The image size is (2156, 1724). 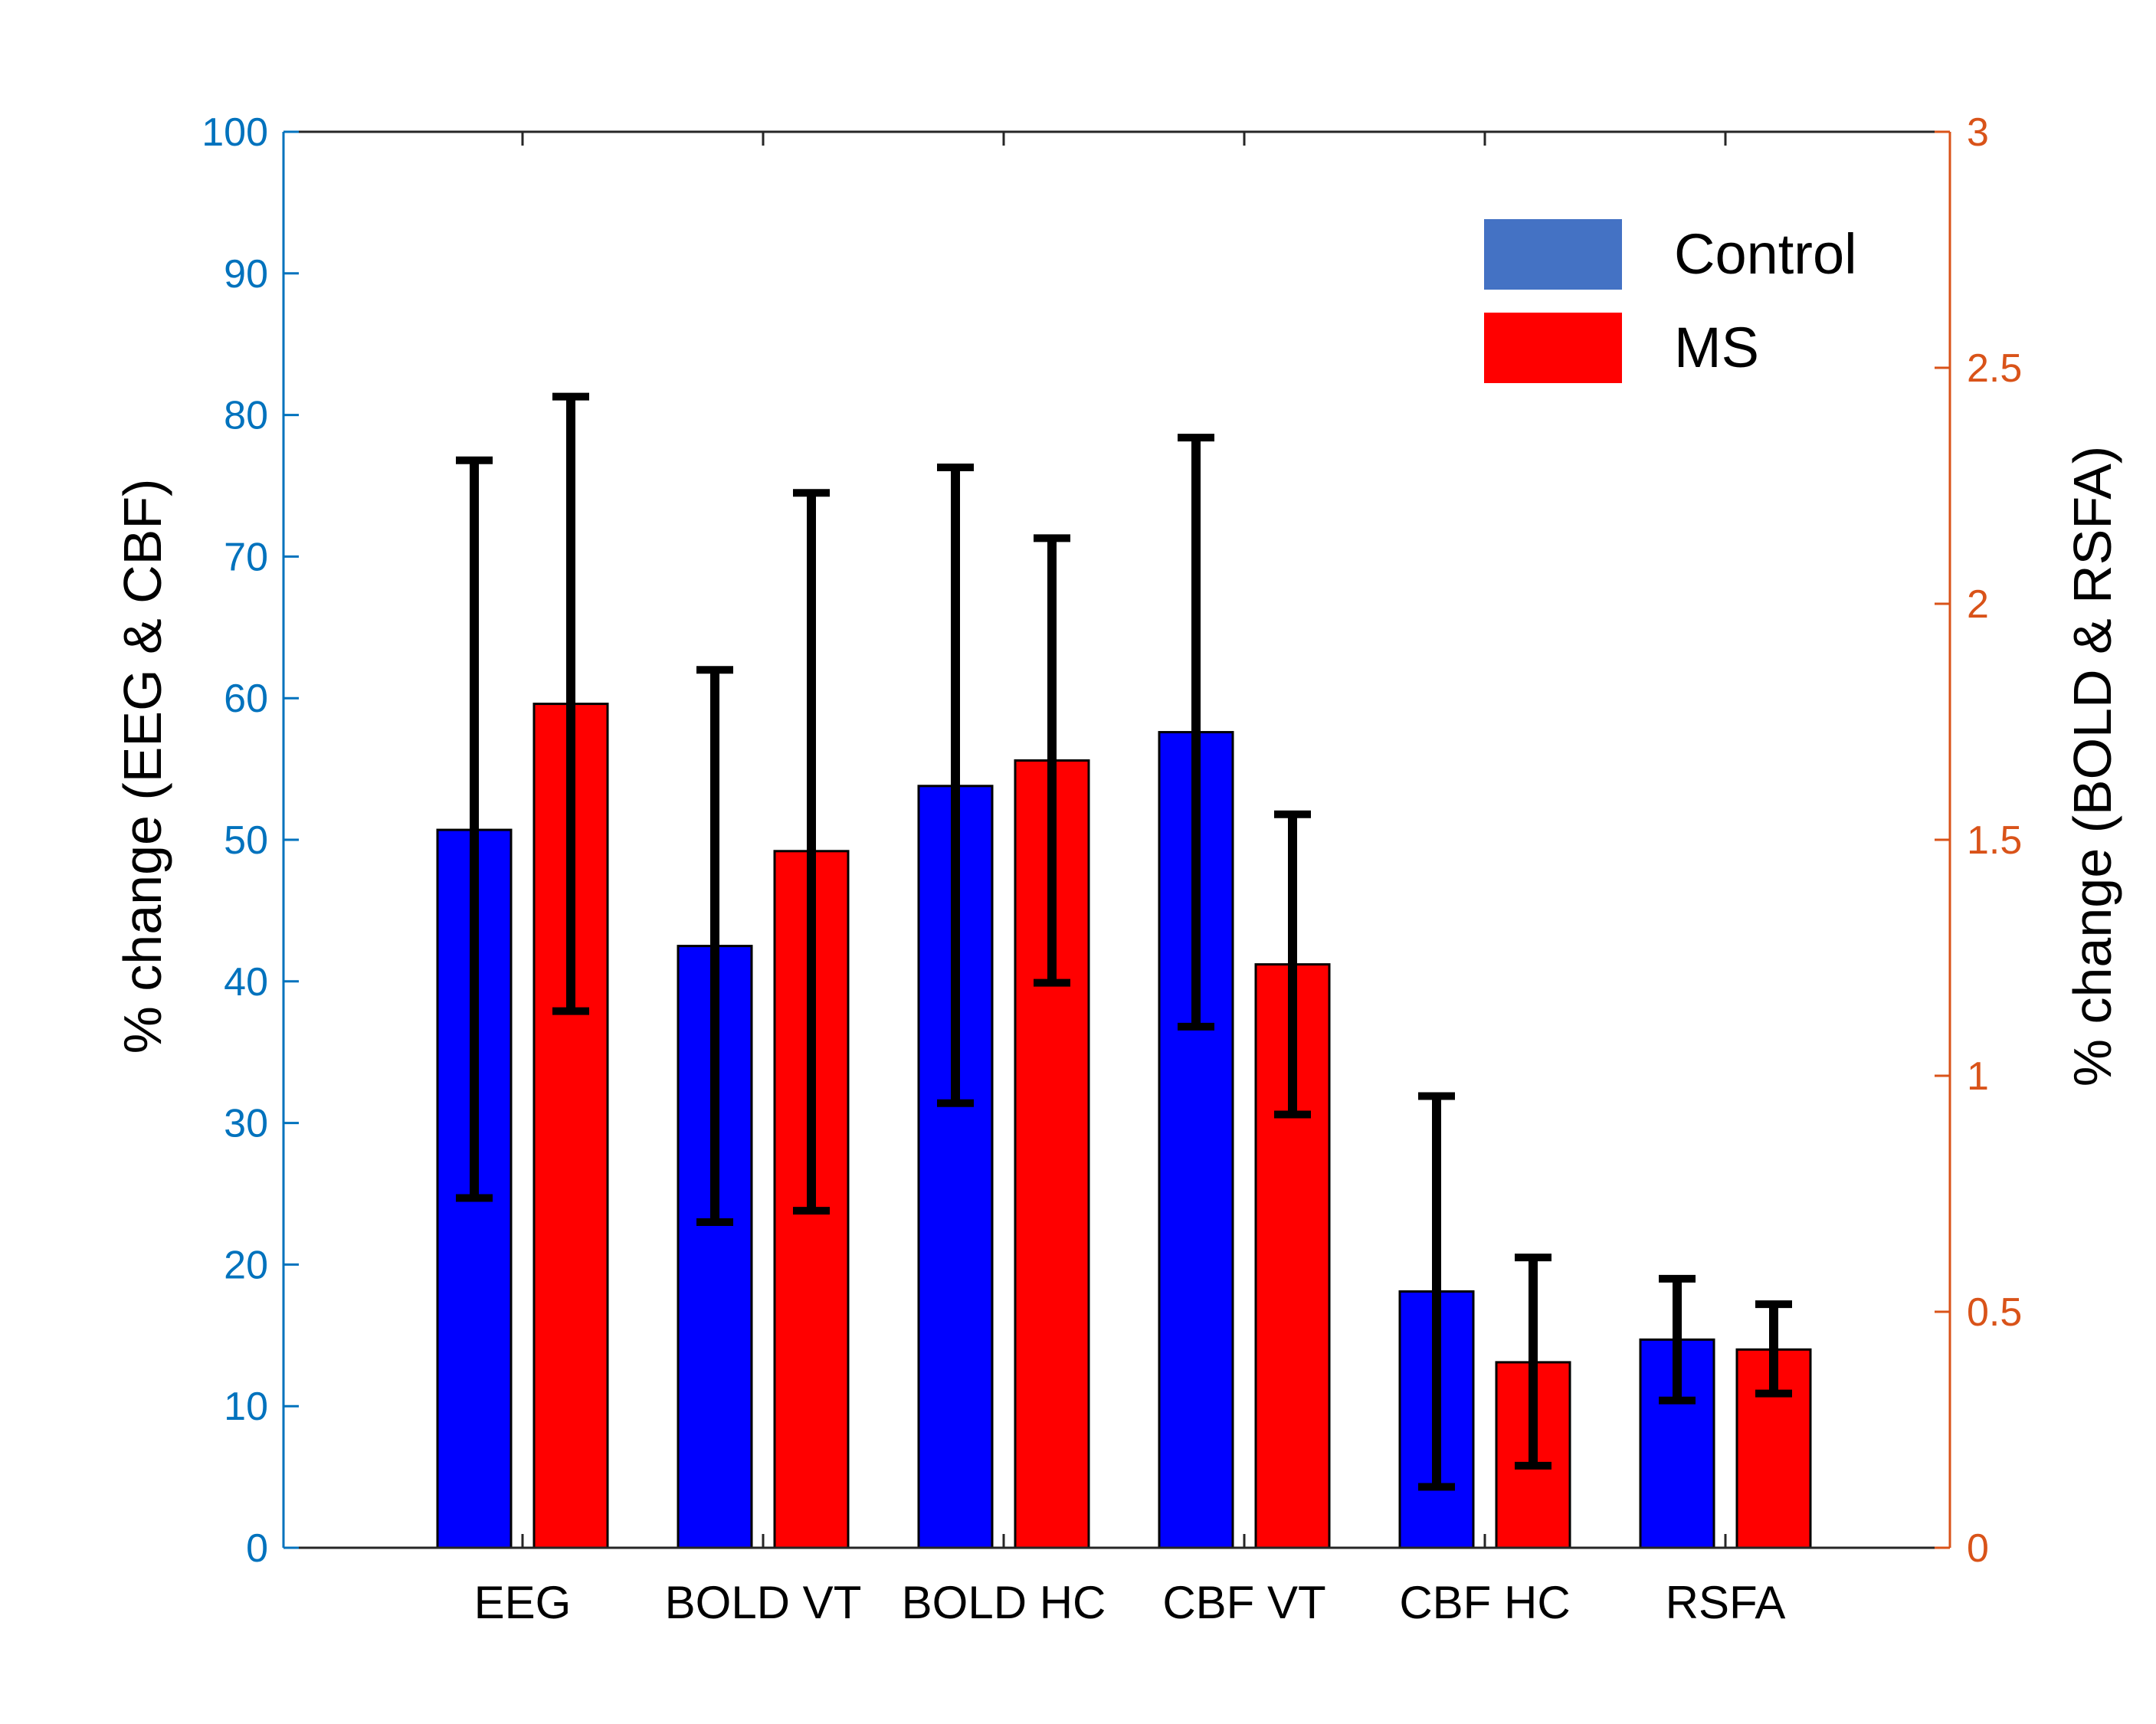 I want to click on left-tick-label: 30, so click(x=246, y=1124).